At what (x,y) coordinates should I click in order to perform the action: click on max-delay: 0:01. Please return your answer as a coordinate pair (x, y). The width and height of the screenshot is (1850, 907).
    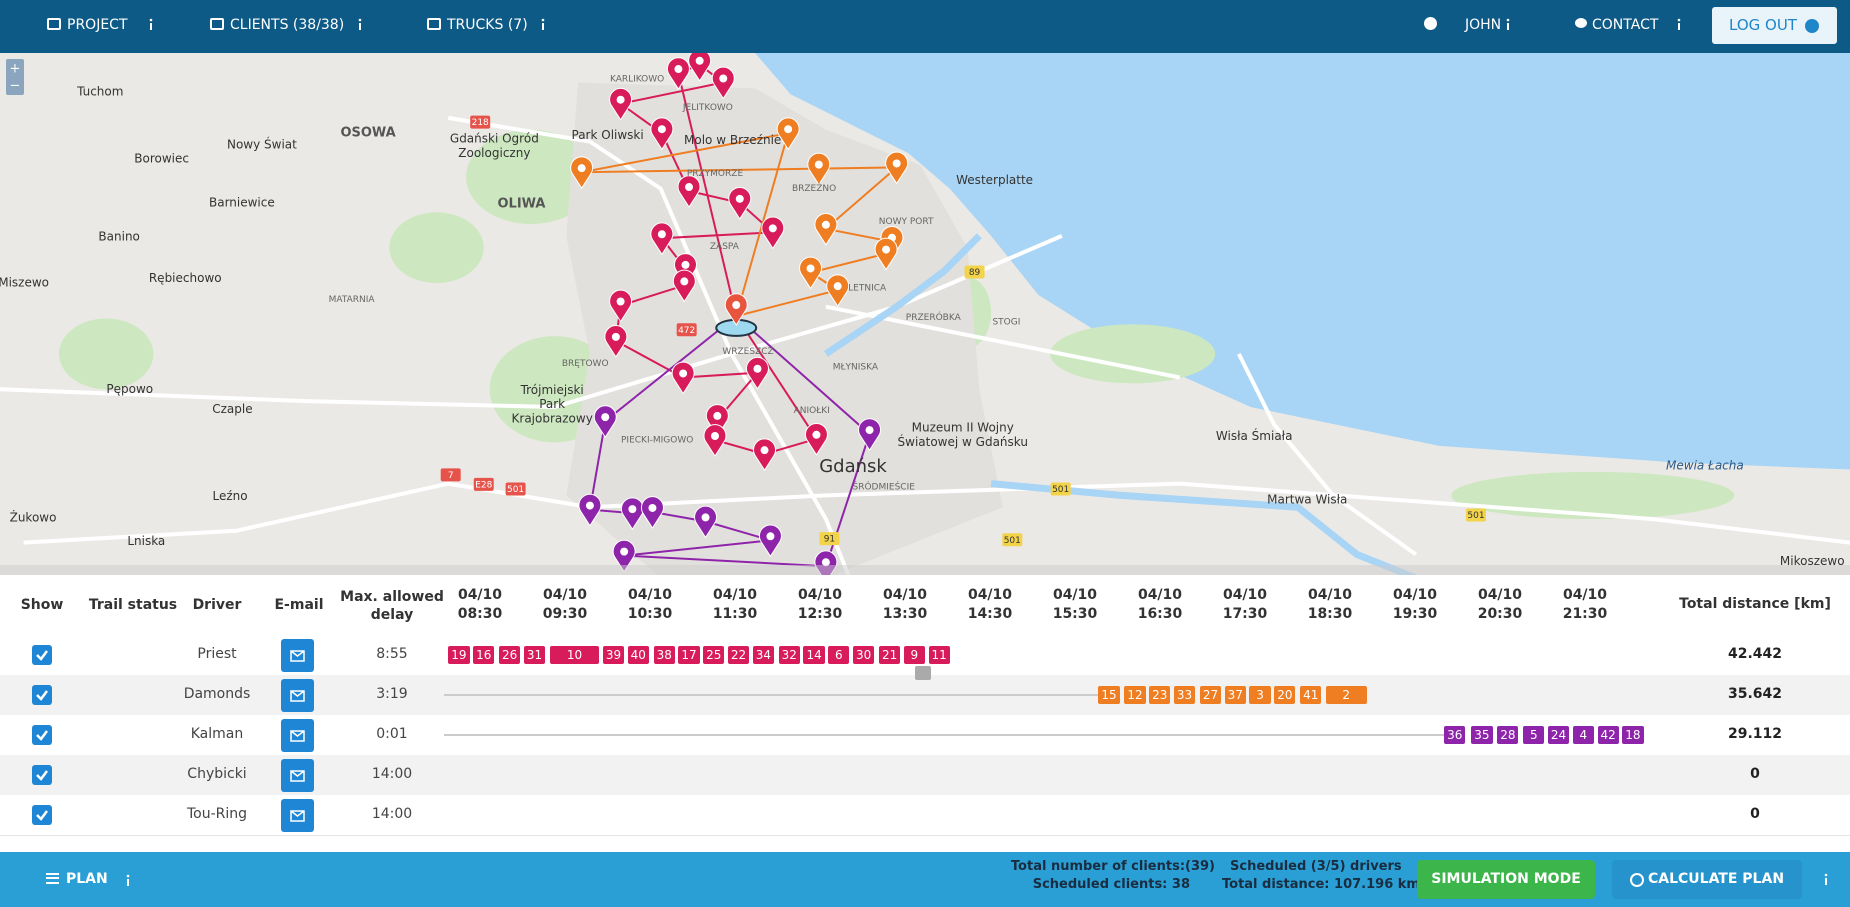
    Looking at the image, I should click on (392, 734).